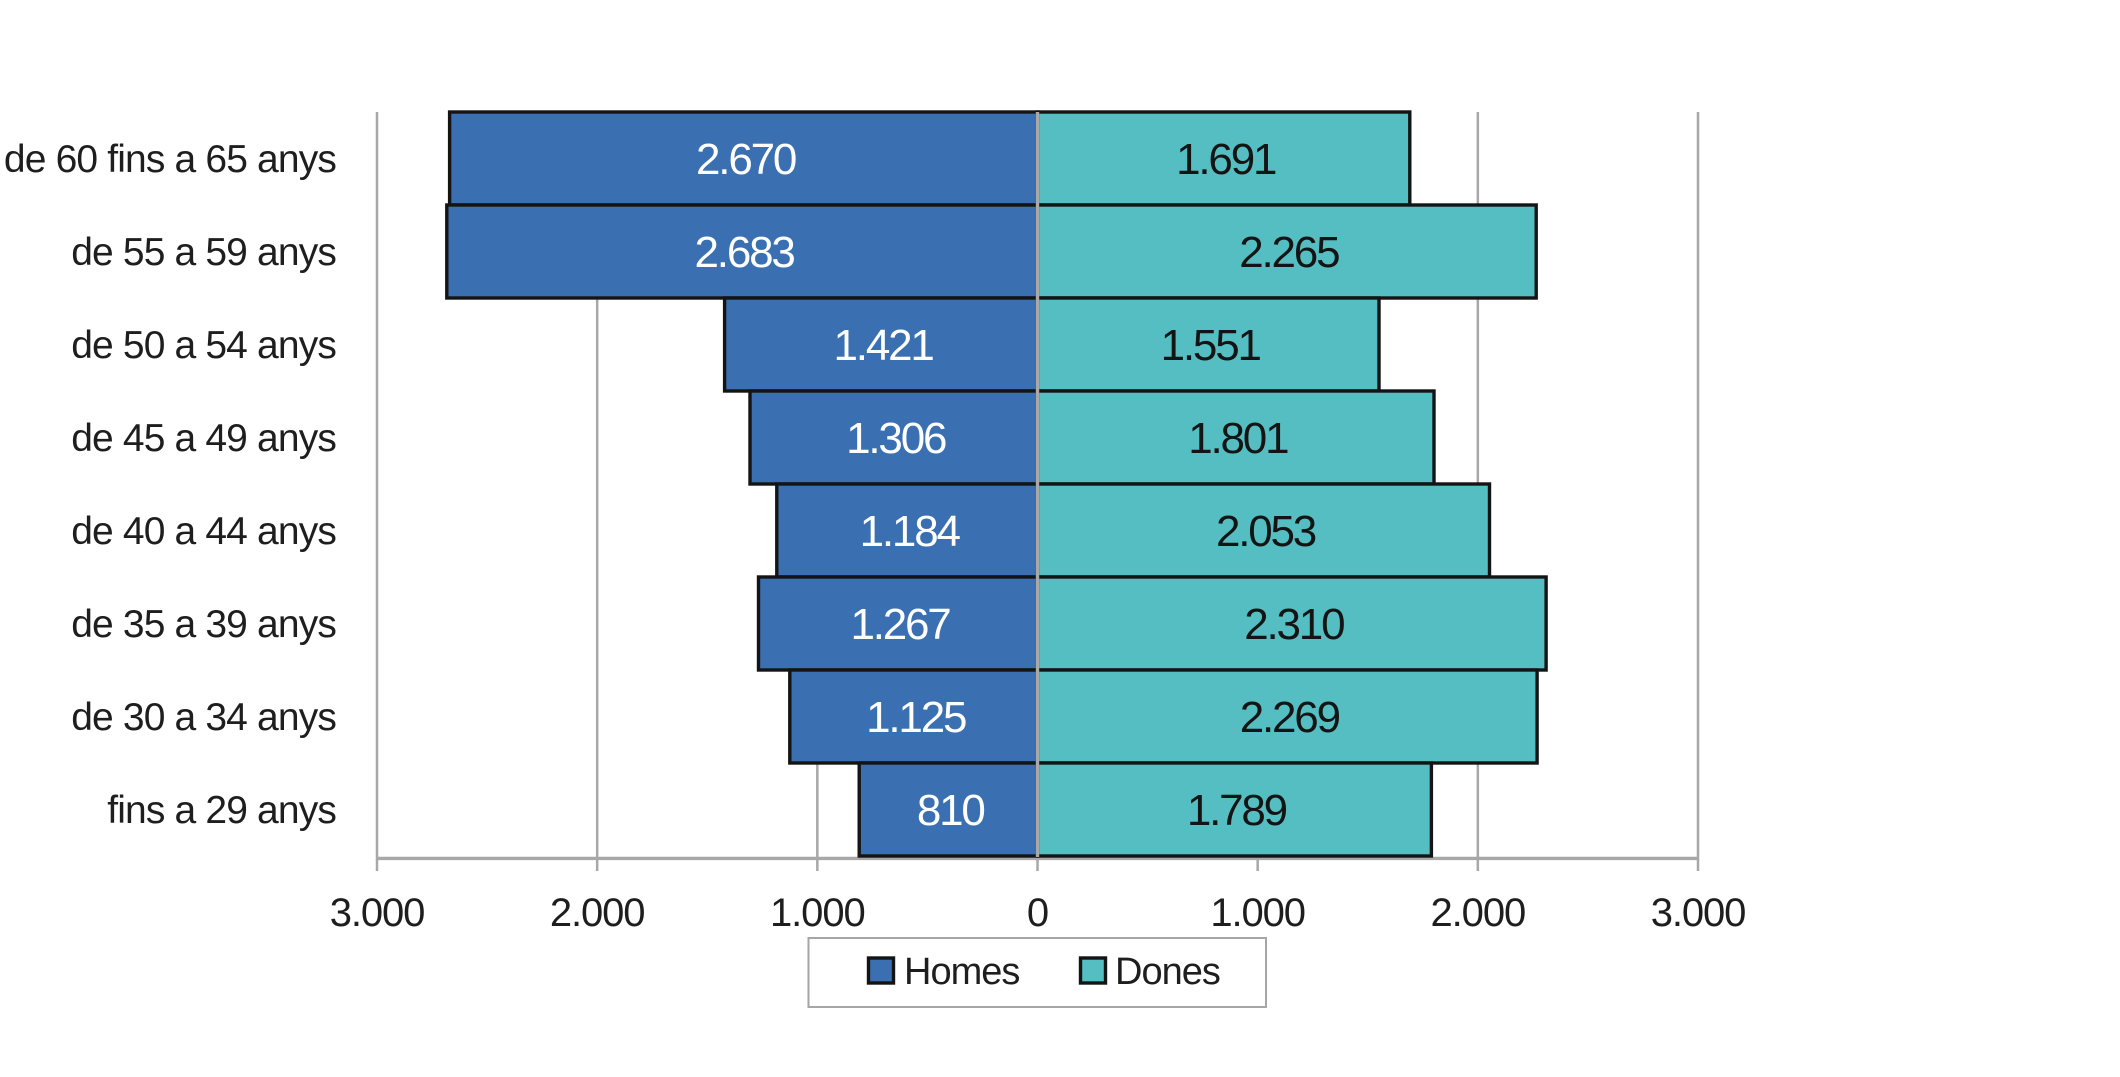 The image size is (2120, 1077). I want to click on svg-text: de 35 a 39 anys, so click(203, 624).